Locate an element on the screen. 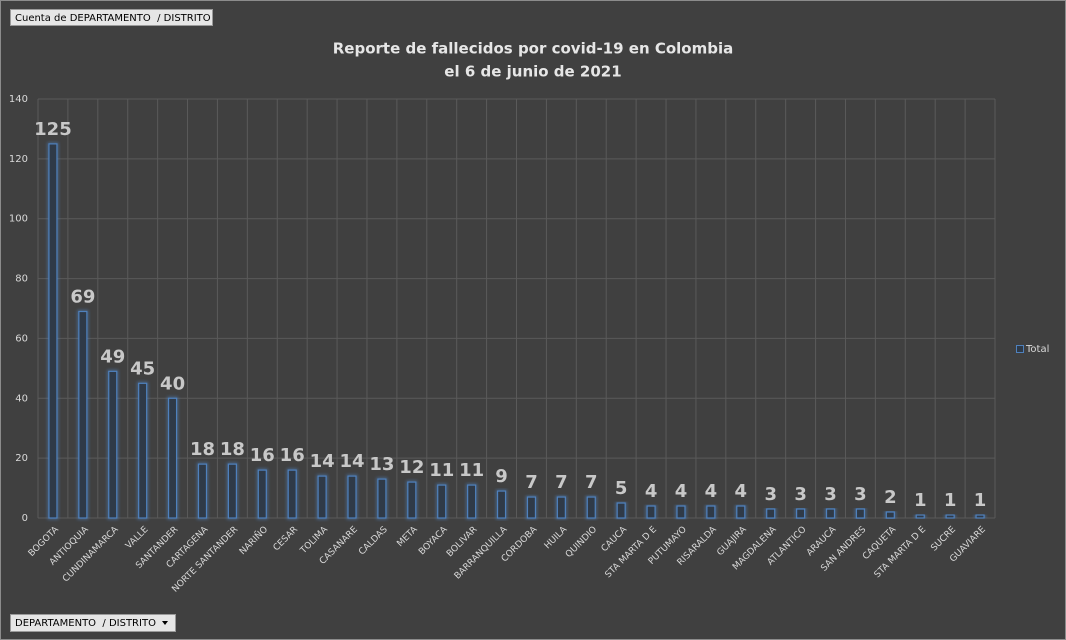  y-tick-label: 20 is located at coordinates (21, 458).